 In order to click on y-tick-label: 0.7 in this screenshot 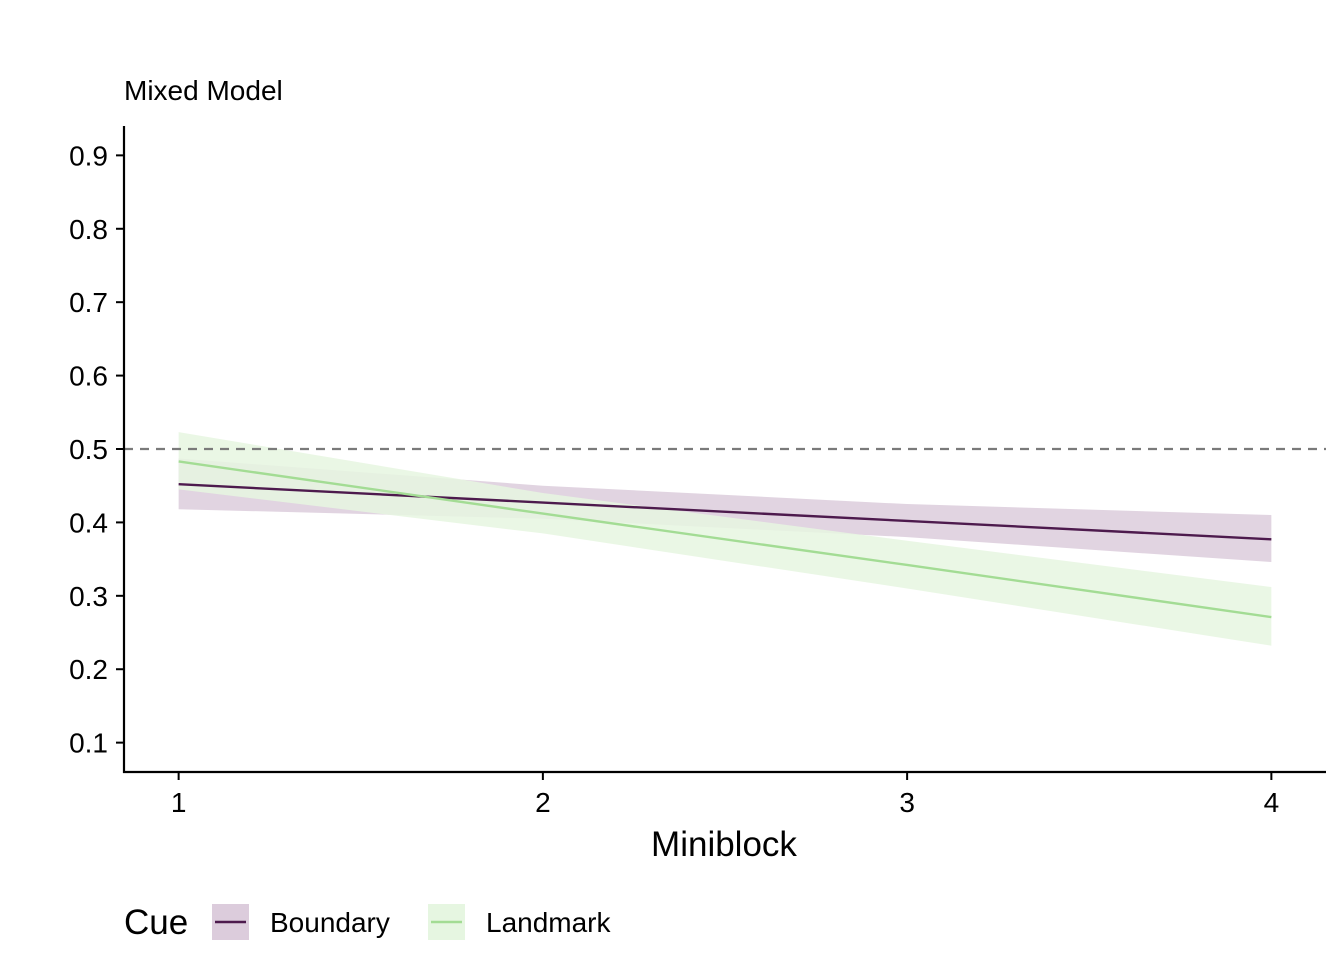, I will do `click(88, 302)`.